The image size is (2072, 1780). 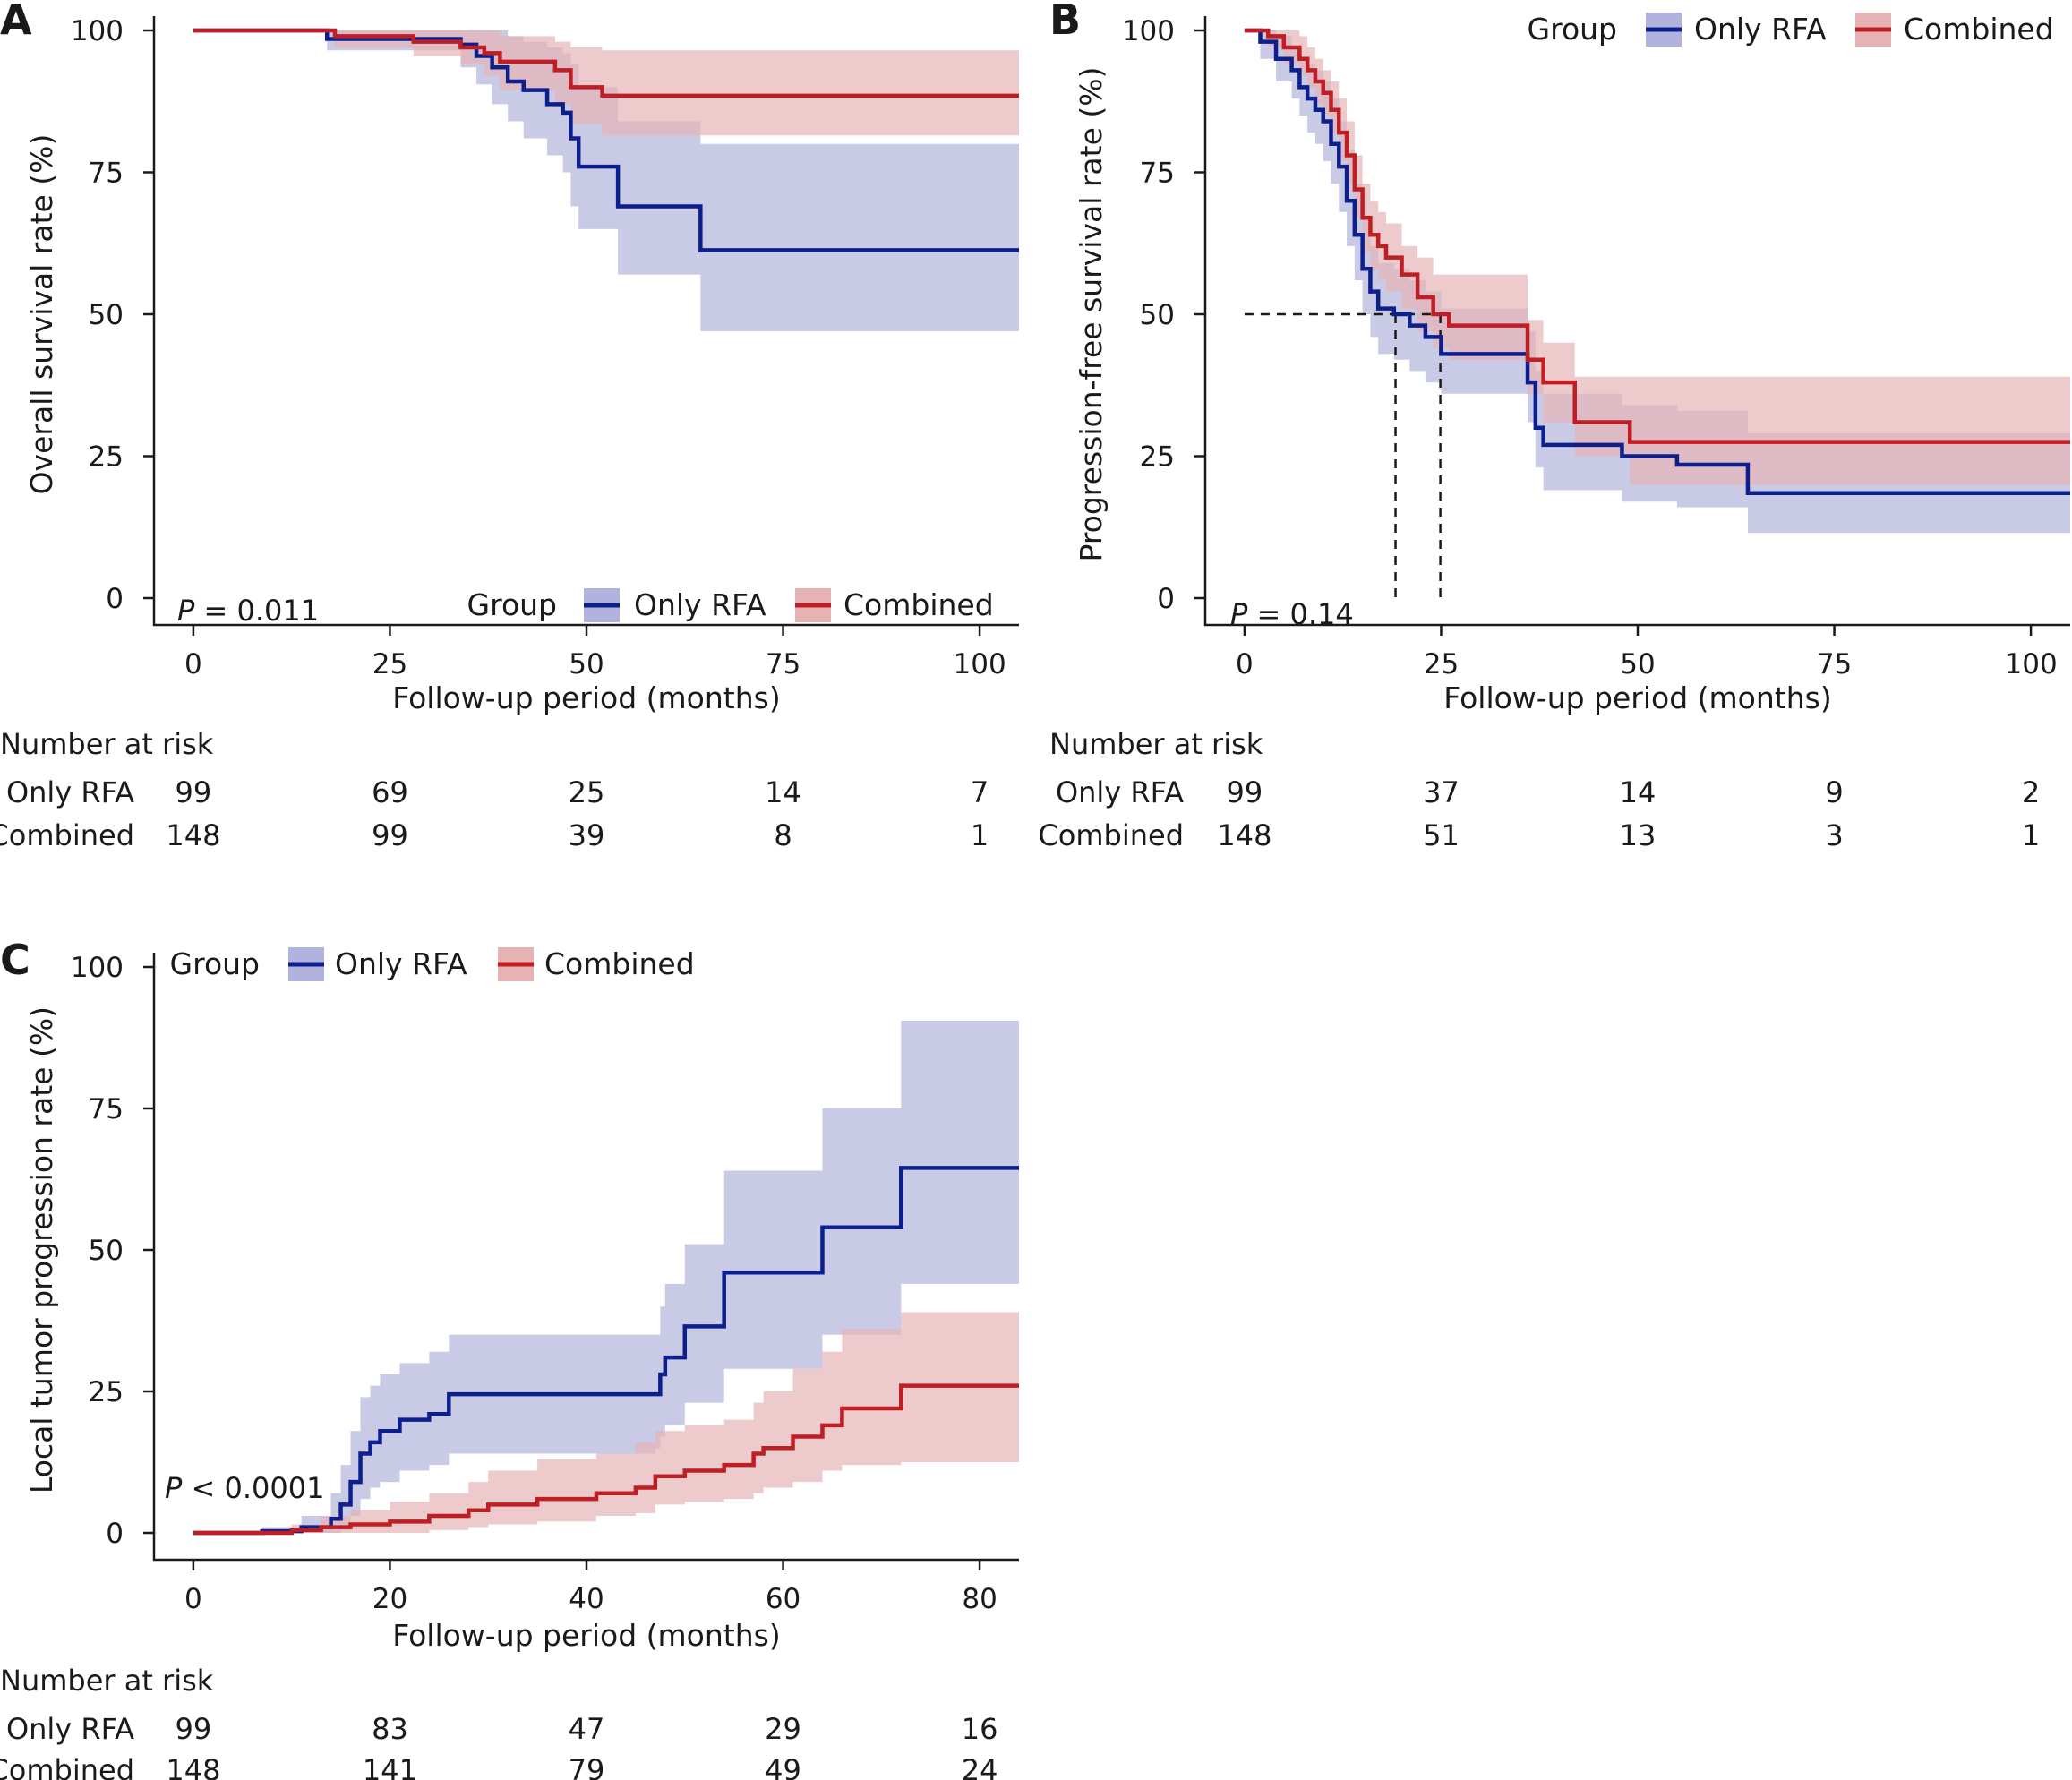 What do you see at coordinates (783, 835) in the screenshot?
I see `risk-count: 8` at bounding box center [783, 835].